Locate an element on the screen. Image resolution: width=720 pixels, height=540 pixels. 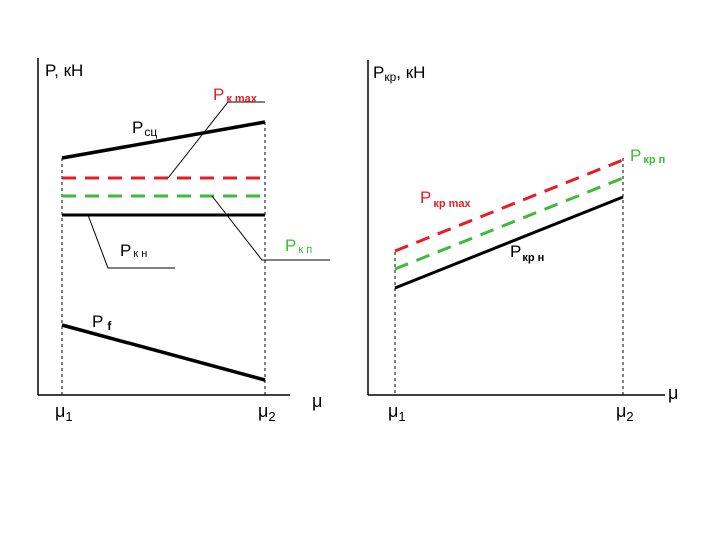
left-mu2-label: μ2 is located at coordinates (267, 412).